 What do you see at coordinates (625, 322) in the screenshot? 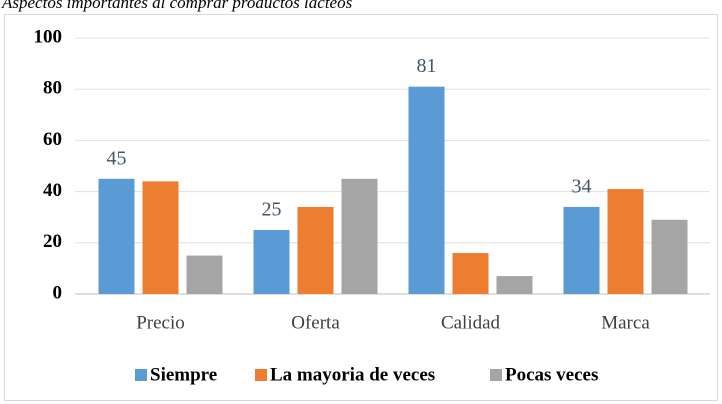
I see `x-tick-label: Marca` at bounding box center [625, 322].